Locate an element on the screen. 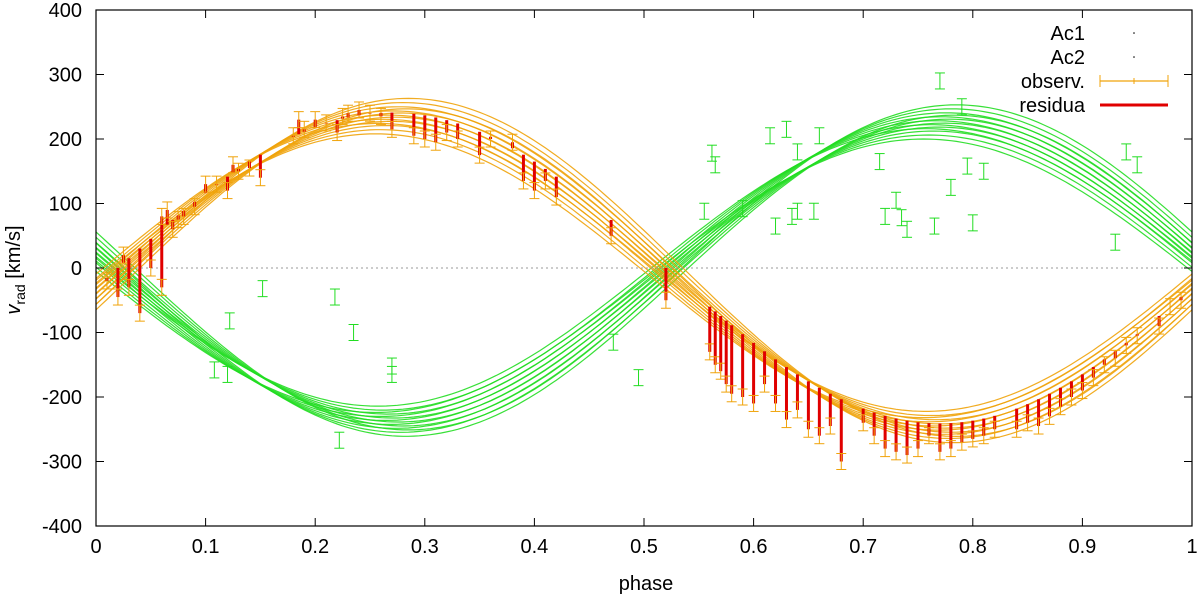  x-tick-label-0: 0 is located at coordinates (95, 547).